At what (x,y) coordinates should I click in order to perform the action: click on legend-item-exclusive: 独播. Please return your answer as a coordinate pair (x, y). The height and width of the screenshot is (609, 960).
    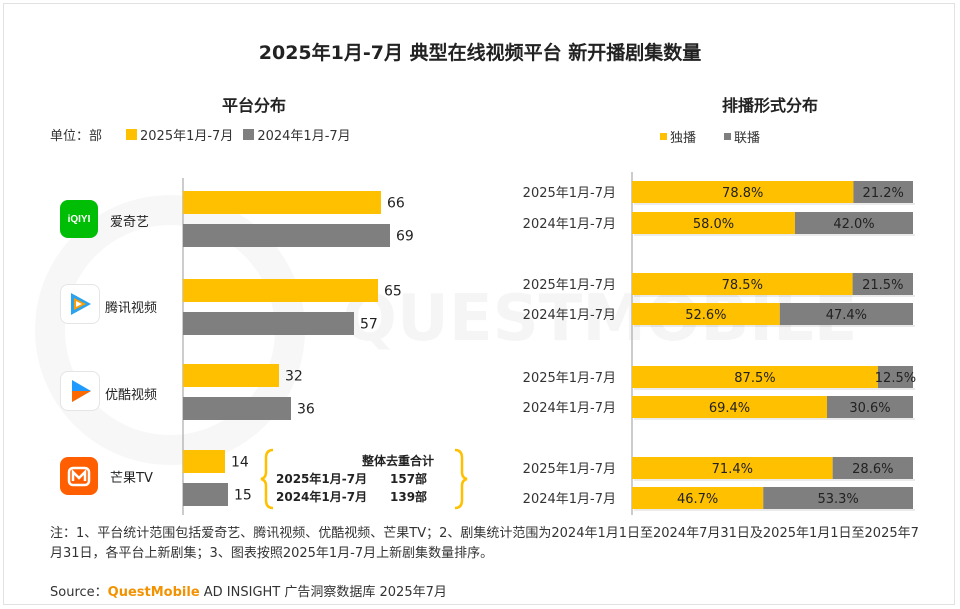
    Looking at the image, I should click on (678, 136).